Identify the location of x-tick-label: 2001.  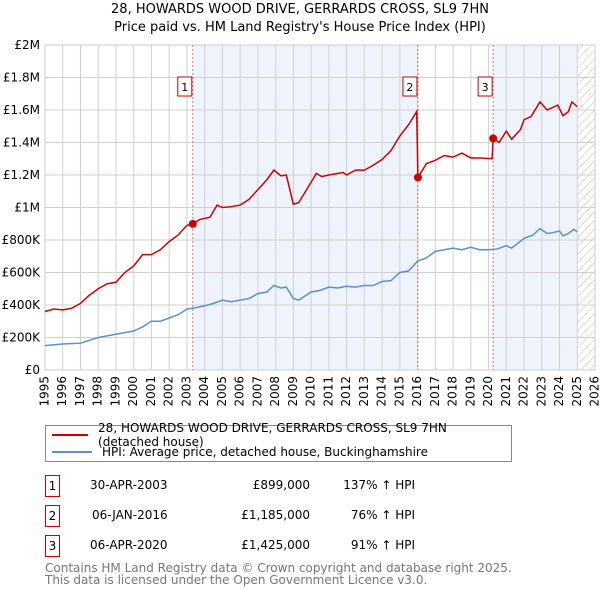
(151, 391).